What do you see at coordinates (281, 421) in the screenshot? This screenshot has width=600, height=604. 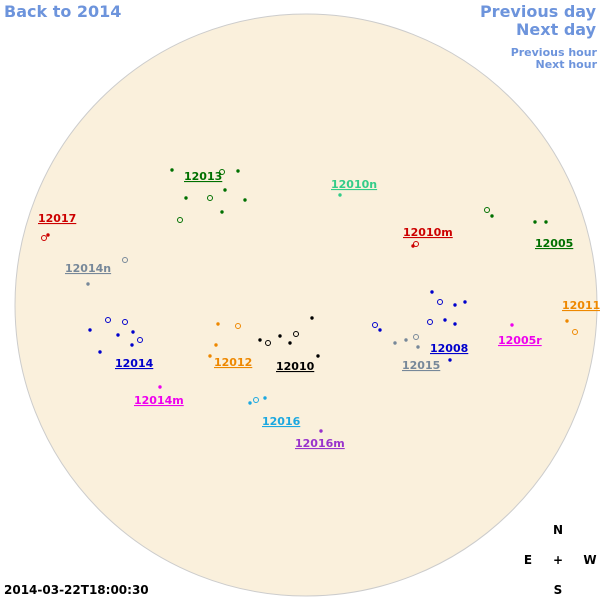 I see `region-label: 12016` at bounding box center [281, 421].